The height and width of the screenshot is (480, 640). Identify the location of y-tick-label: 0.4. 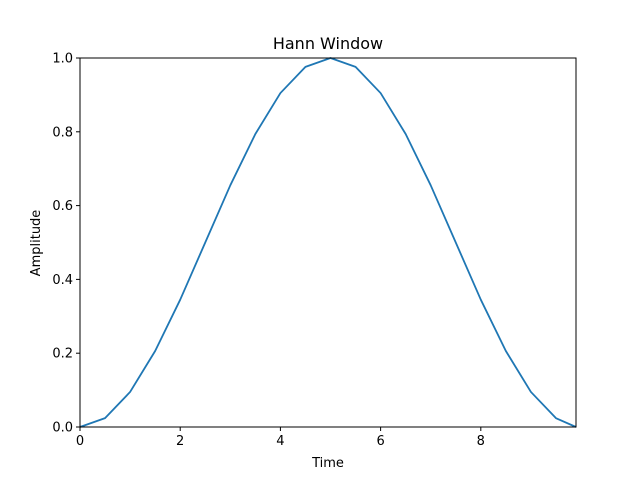
(62, 280).